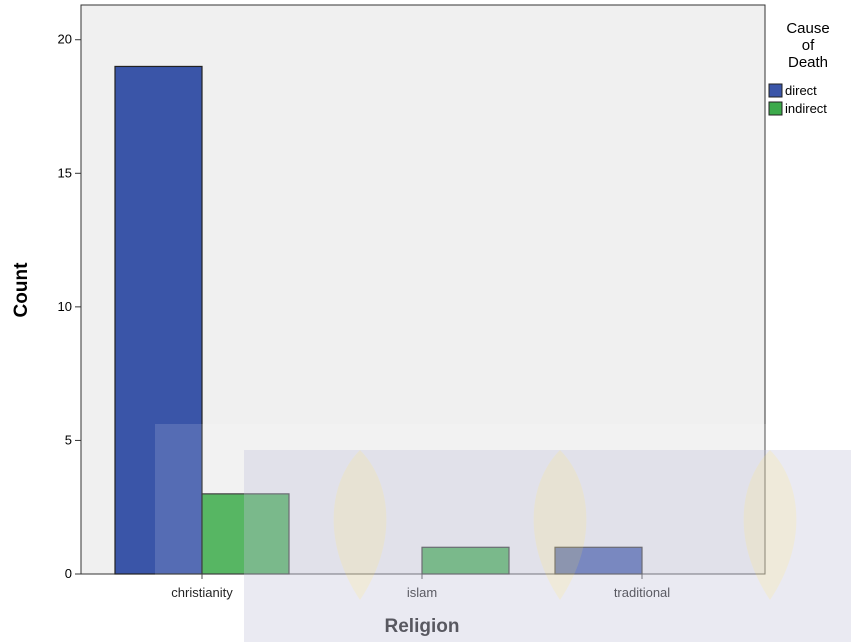 The image size is (851, 642). Describe the element at coordinates (806, 108) in the screenshot. I see `legend-label-indirect: indirect` at that location.